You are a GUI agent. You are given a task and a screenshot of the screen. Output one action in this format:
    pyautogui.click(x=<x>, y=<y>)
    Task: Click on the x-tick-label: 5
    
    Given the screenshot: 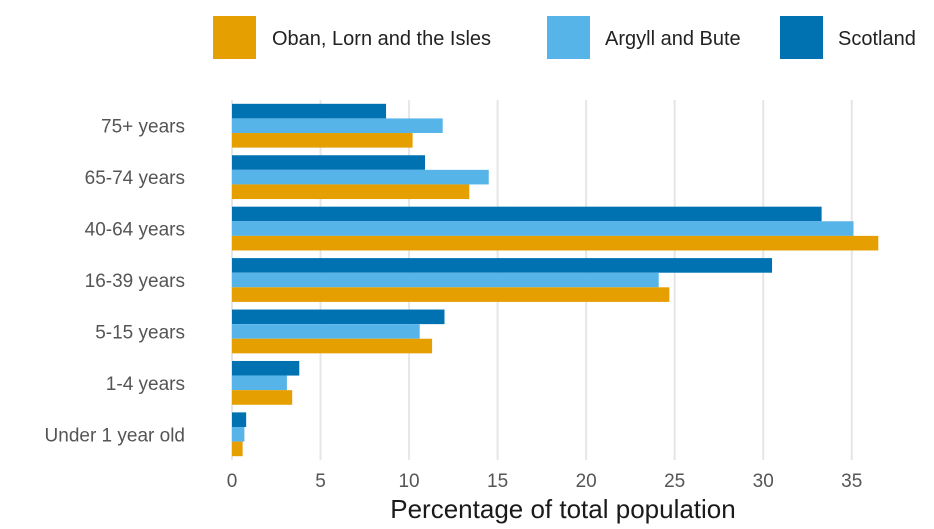 What is the action you would take?
    pyautogui.click(x=320, y=481)
    